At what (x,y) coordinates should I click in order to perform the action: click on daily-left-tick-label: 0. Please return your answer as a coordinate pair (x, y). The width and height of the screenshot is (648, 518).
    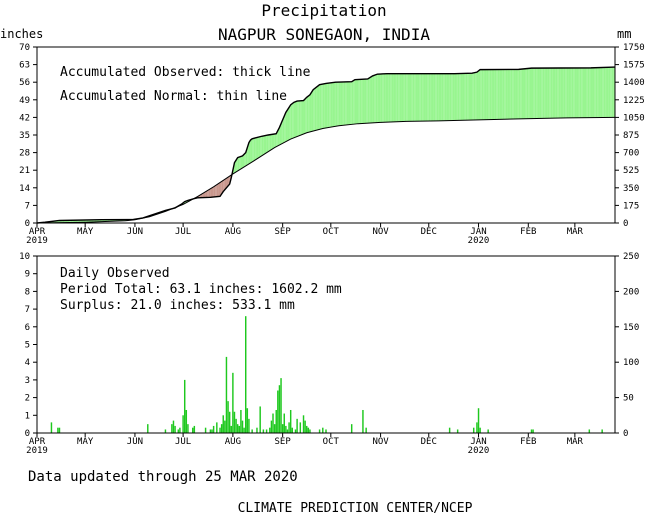
    Looking at the image, I should click on (27, 434).